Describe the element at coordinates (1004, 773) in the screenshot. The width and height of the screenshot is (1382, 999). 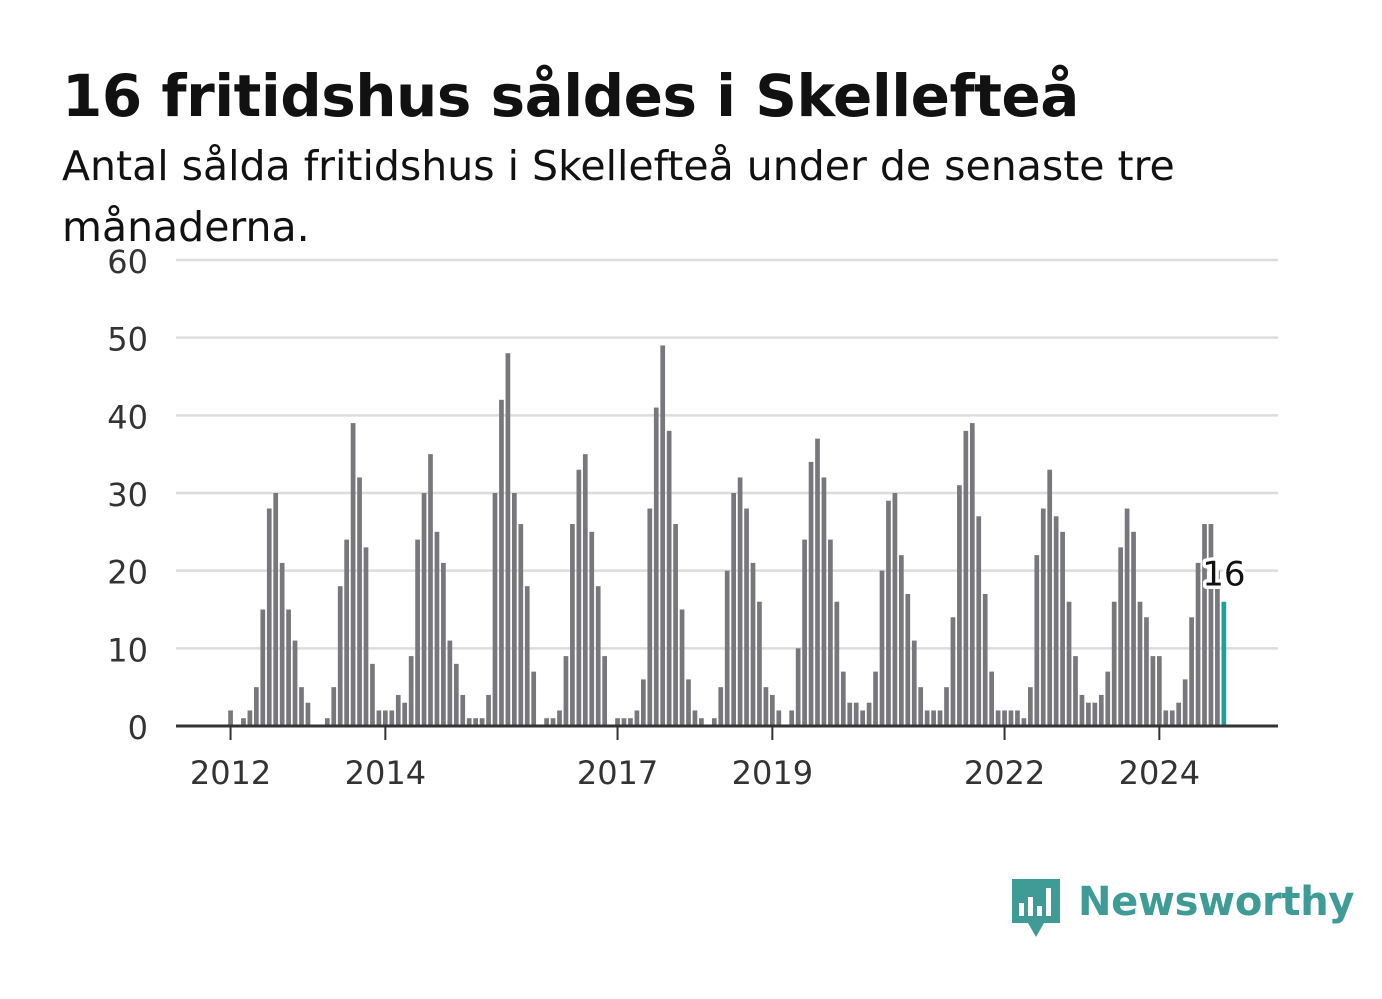
I see `x-tick-label: 2022` at that location.